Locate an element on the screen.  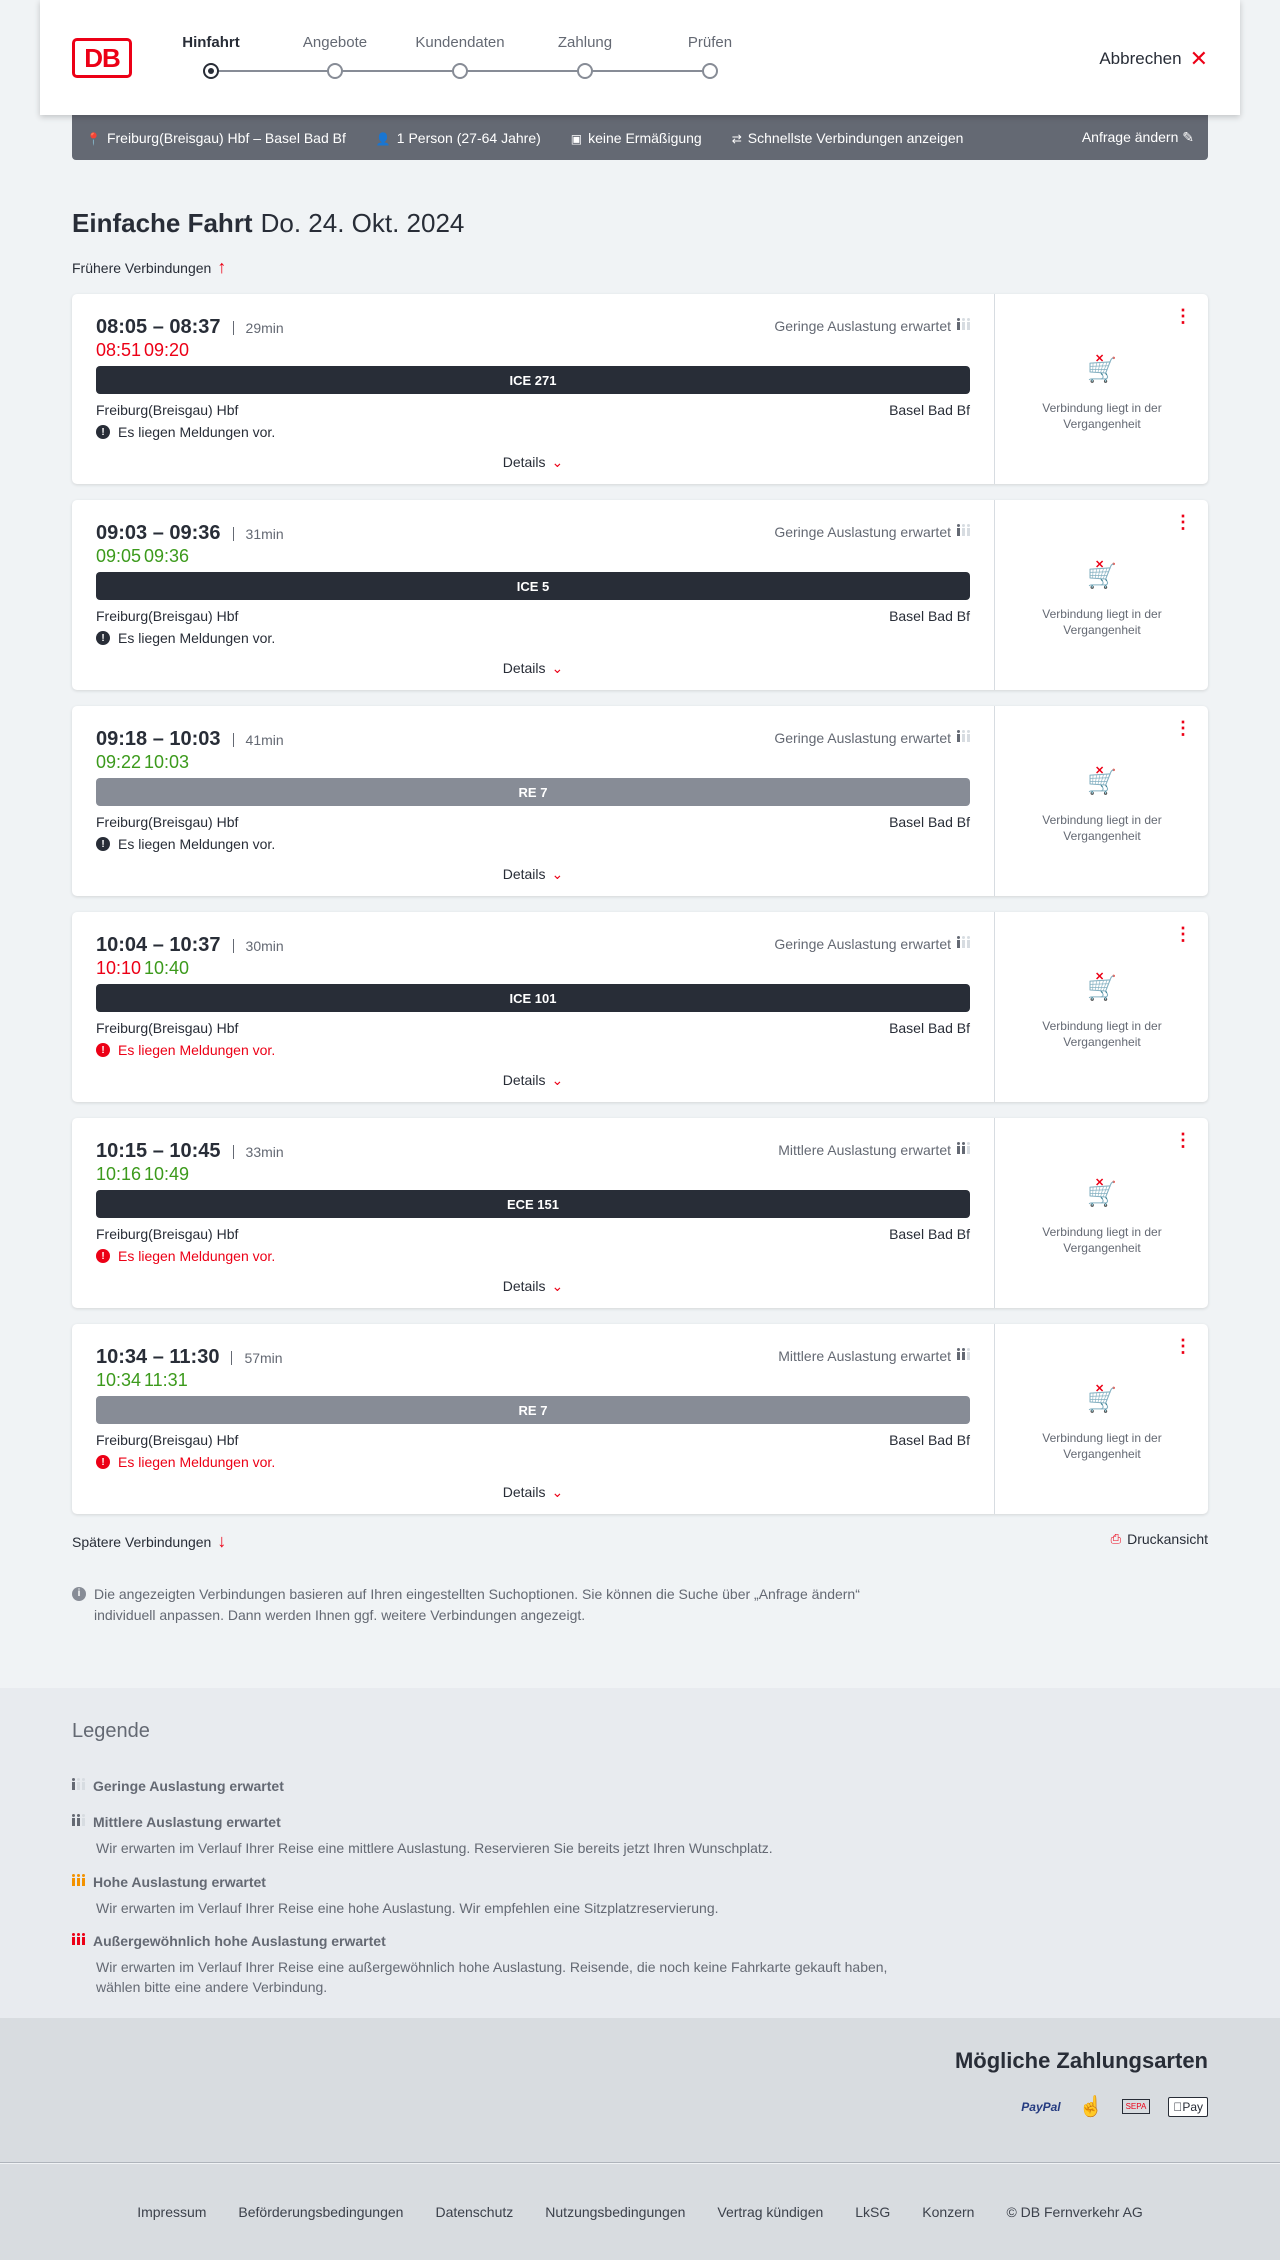
route-text: Freiburg(Breisgau) Hbf – Basel Bad Bf is located at coordinates (226, 137).